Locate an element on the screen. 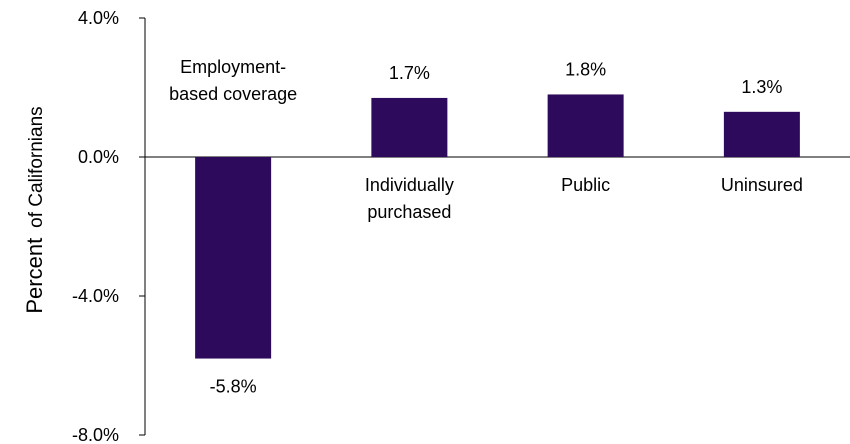 This screenshot has width=850, height=444. data-label: 1.7% is located at coordinates (409, 73).